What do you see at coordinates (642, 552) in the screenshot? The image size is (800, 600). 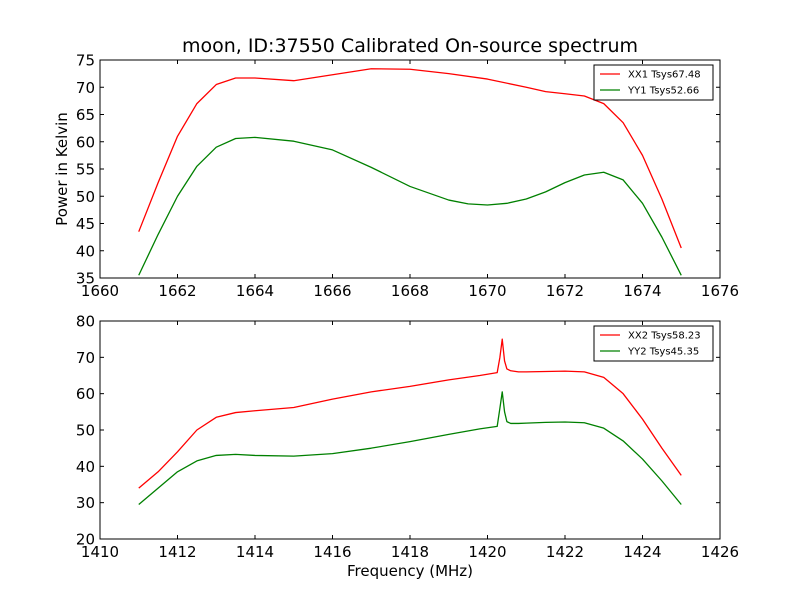 I see `x-tick-label: 1424` at bounding box center [642, 552].